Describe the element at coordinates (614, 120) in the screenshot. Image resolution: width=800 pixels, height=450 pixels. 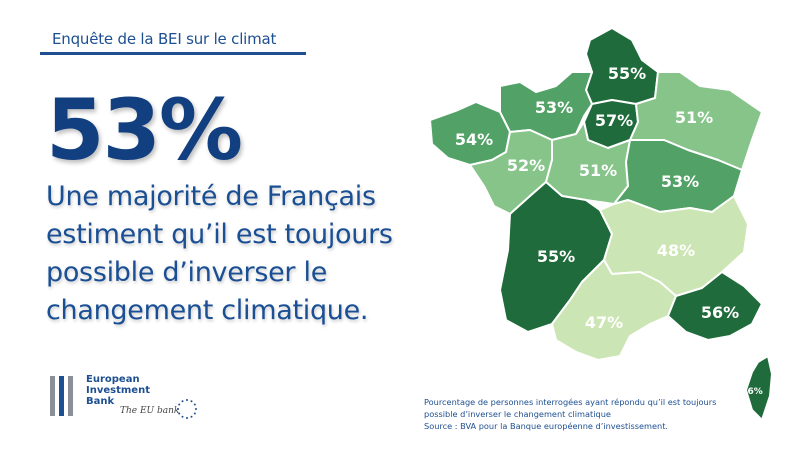
I see `region-value-ile-de-france: 57%` at that location.